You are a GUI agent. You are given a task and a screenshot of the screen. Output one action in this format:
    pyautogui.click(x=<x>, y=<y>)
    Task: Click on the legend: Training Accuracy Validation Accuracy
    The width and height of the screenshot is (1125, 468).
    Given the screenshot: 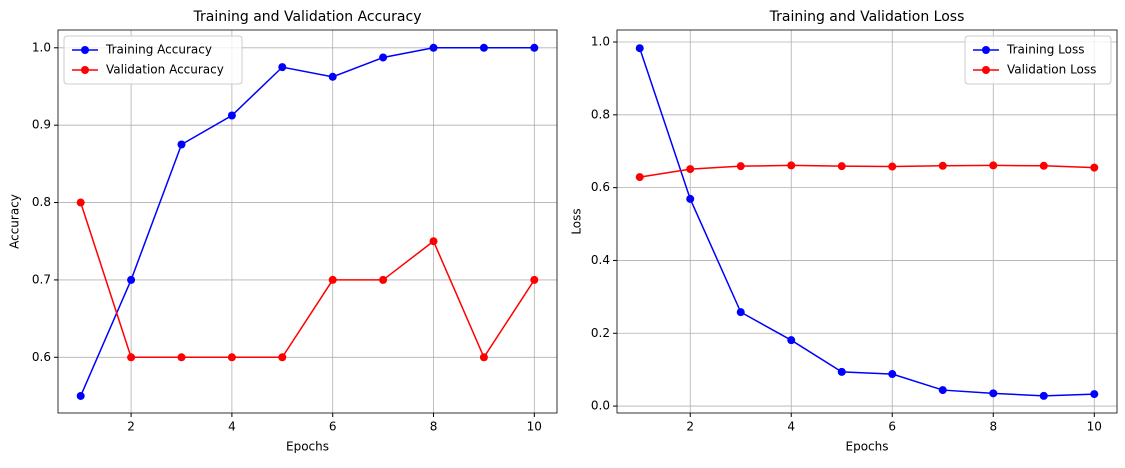 What is the action you would take?
    pyautogui.click(x=153, y=60)
    